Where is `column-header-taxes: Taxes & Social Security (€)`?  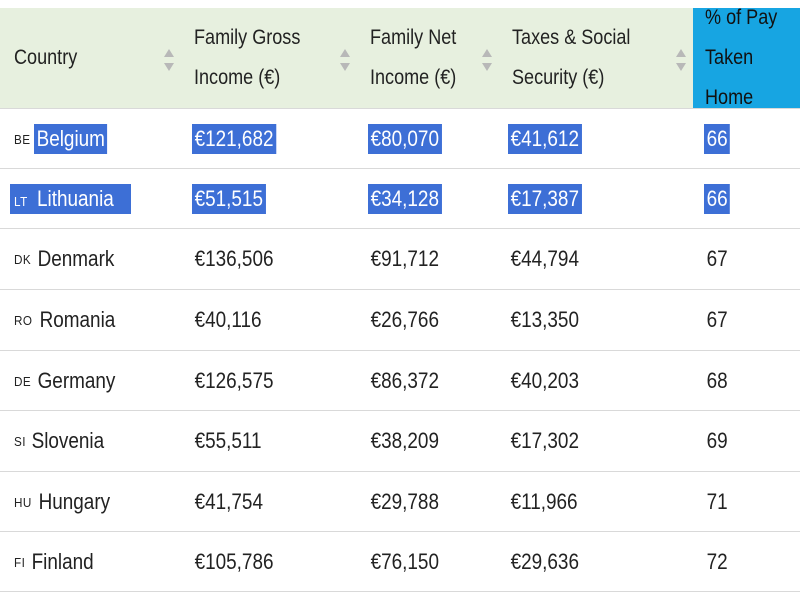
column-header-taxes: Taxes & Social Security (€) is located at coordinates (595, 58).